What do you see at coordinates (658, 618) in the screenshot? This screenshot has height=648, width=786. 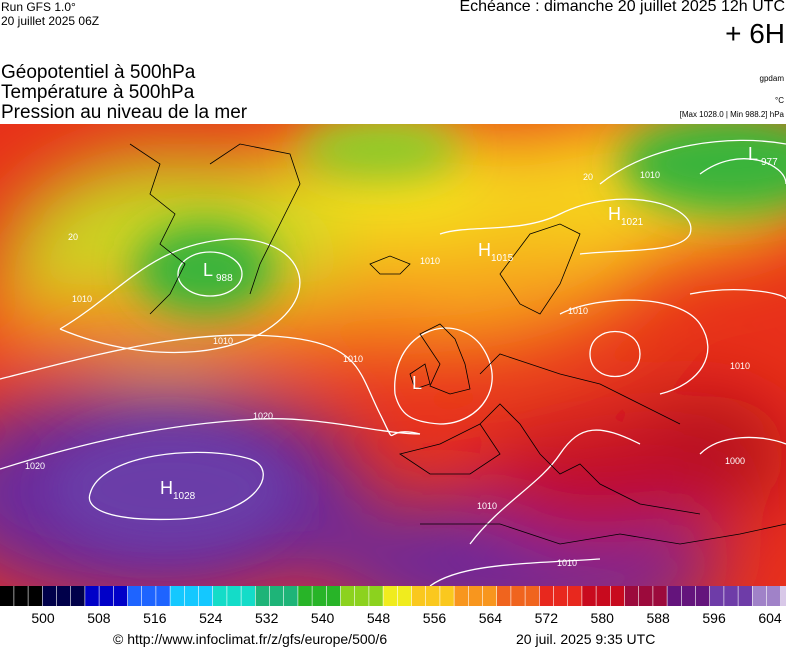 I see `colorbar-tick-label: 588` at bounding box center [658, 618].